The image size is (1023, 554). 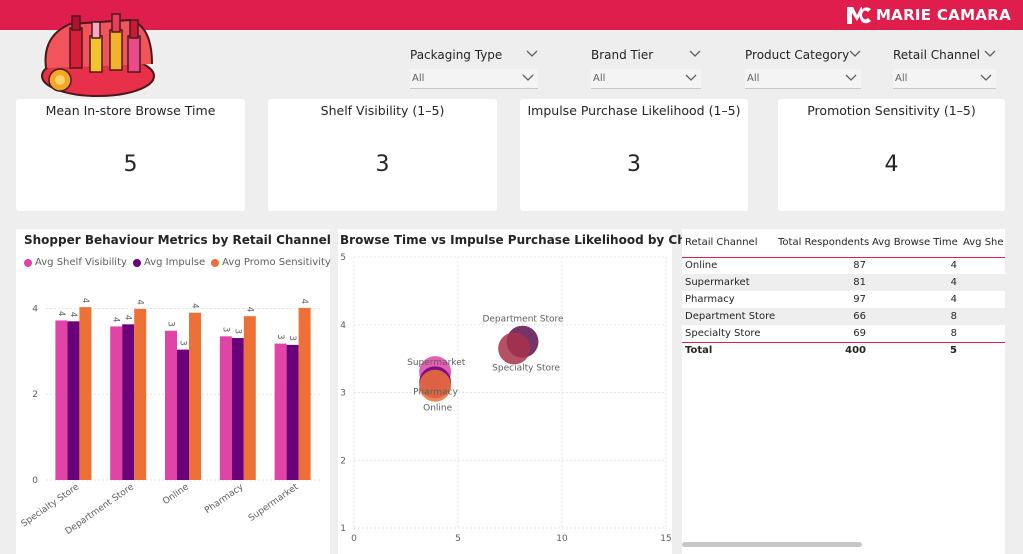 I want to click on kpi-value: 4, so click(x=891, y=164).